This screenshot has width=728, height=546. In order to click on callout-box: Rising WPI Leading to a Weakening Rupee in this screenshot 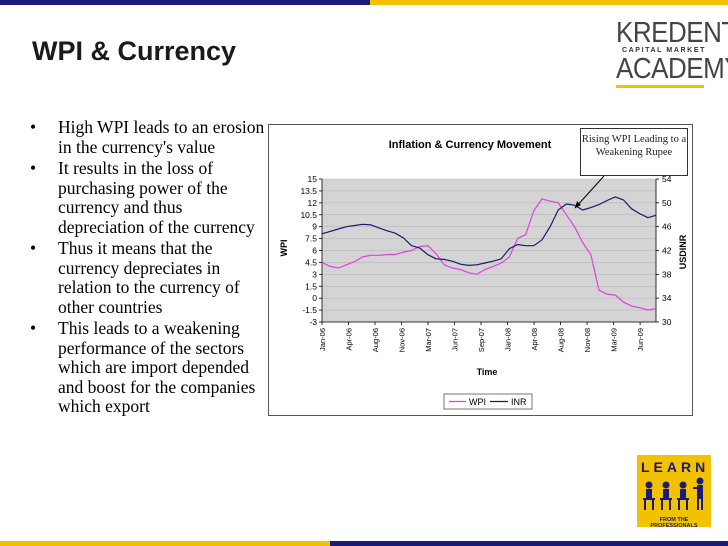, I will do `click(634, 152)`.